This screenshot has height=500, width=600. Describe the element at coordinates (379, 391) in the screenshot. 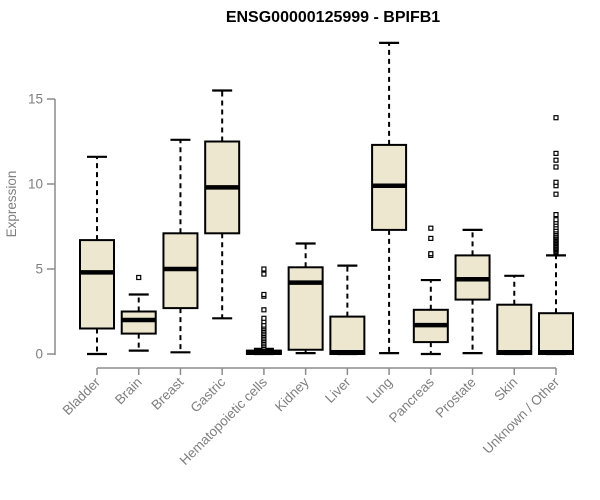

I see `x-tick-label-lung: Lung` at that location.